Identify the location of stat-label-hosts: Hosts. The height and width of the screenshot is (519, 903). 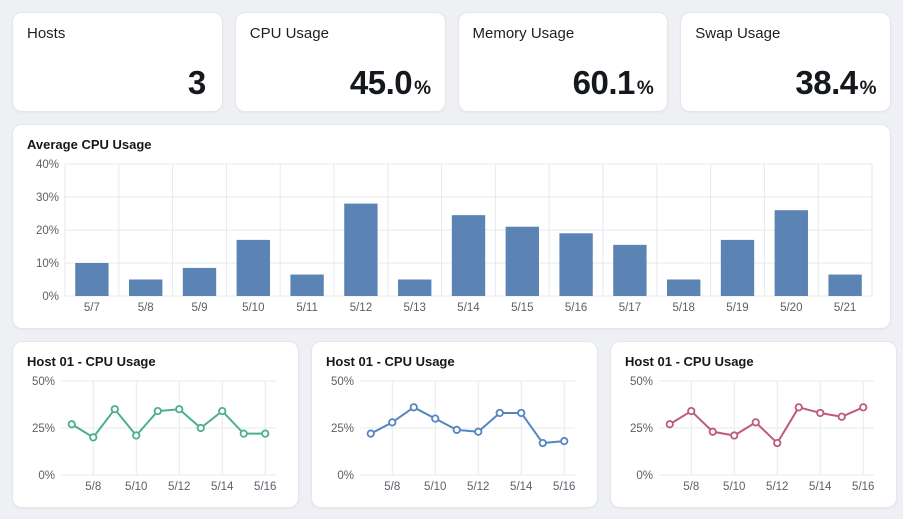
(46, 33).